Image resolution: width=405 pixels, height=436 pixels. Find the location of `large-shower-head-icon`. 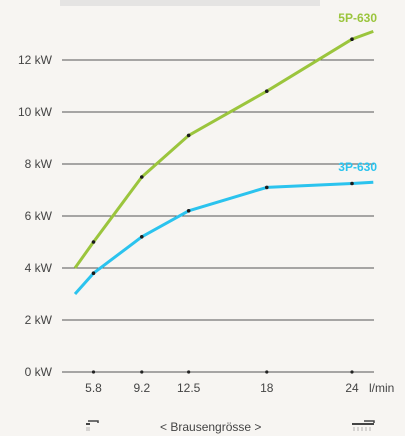

large-shower-head-icon is located at coordinates (363, 425).